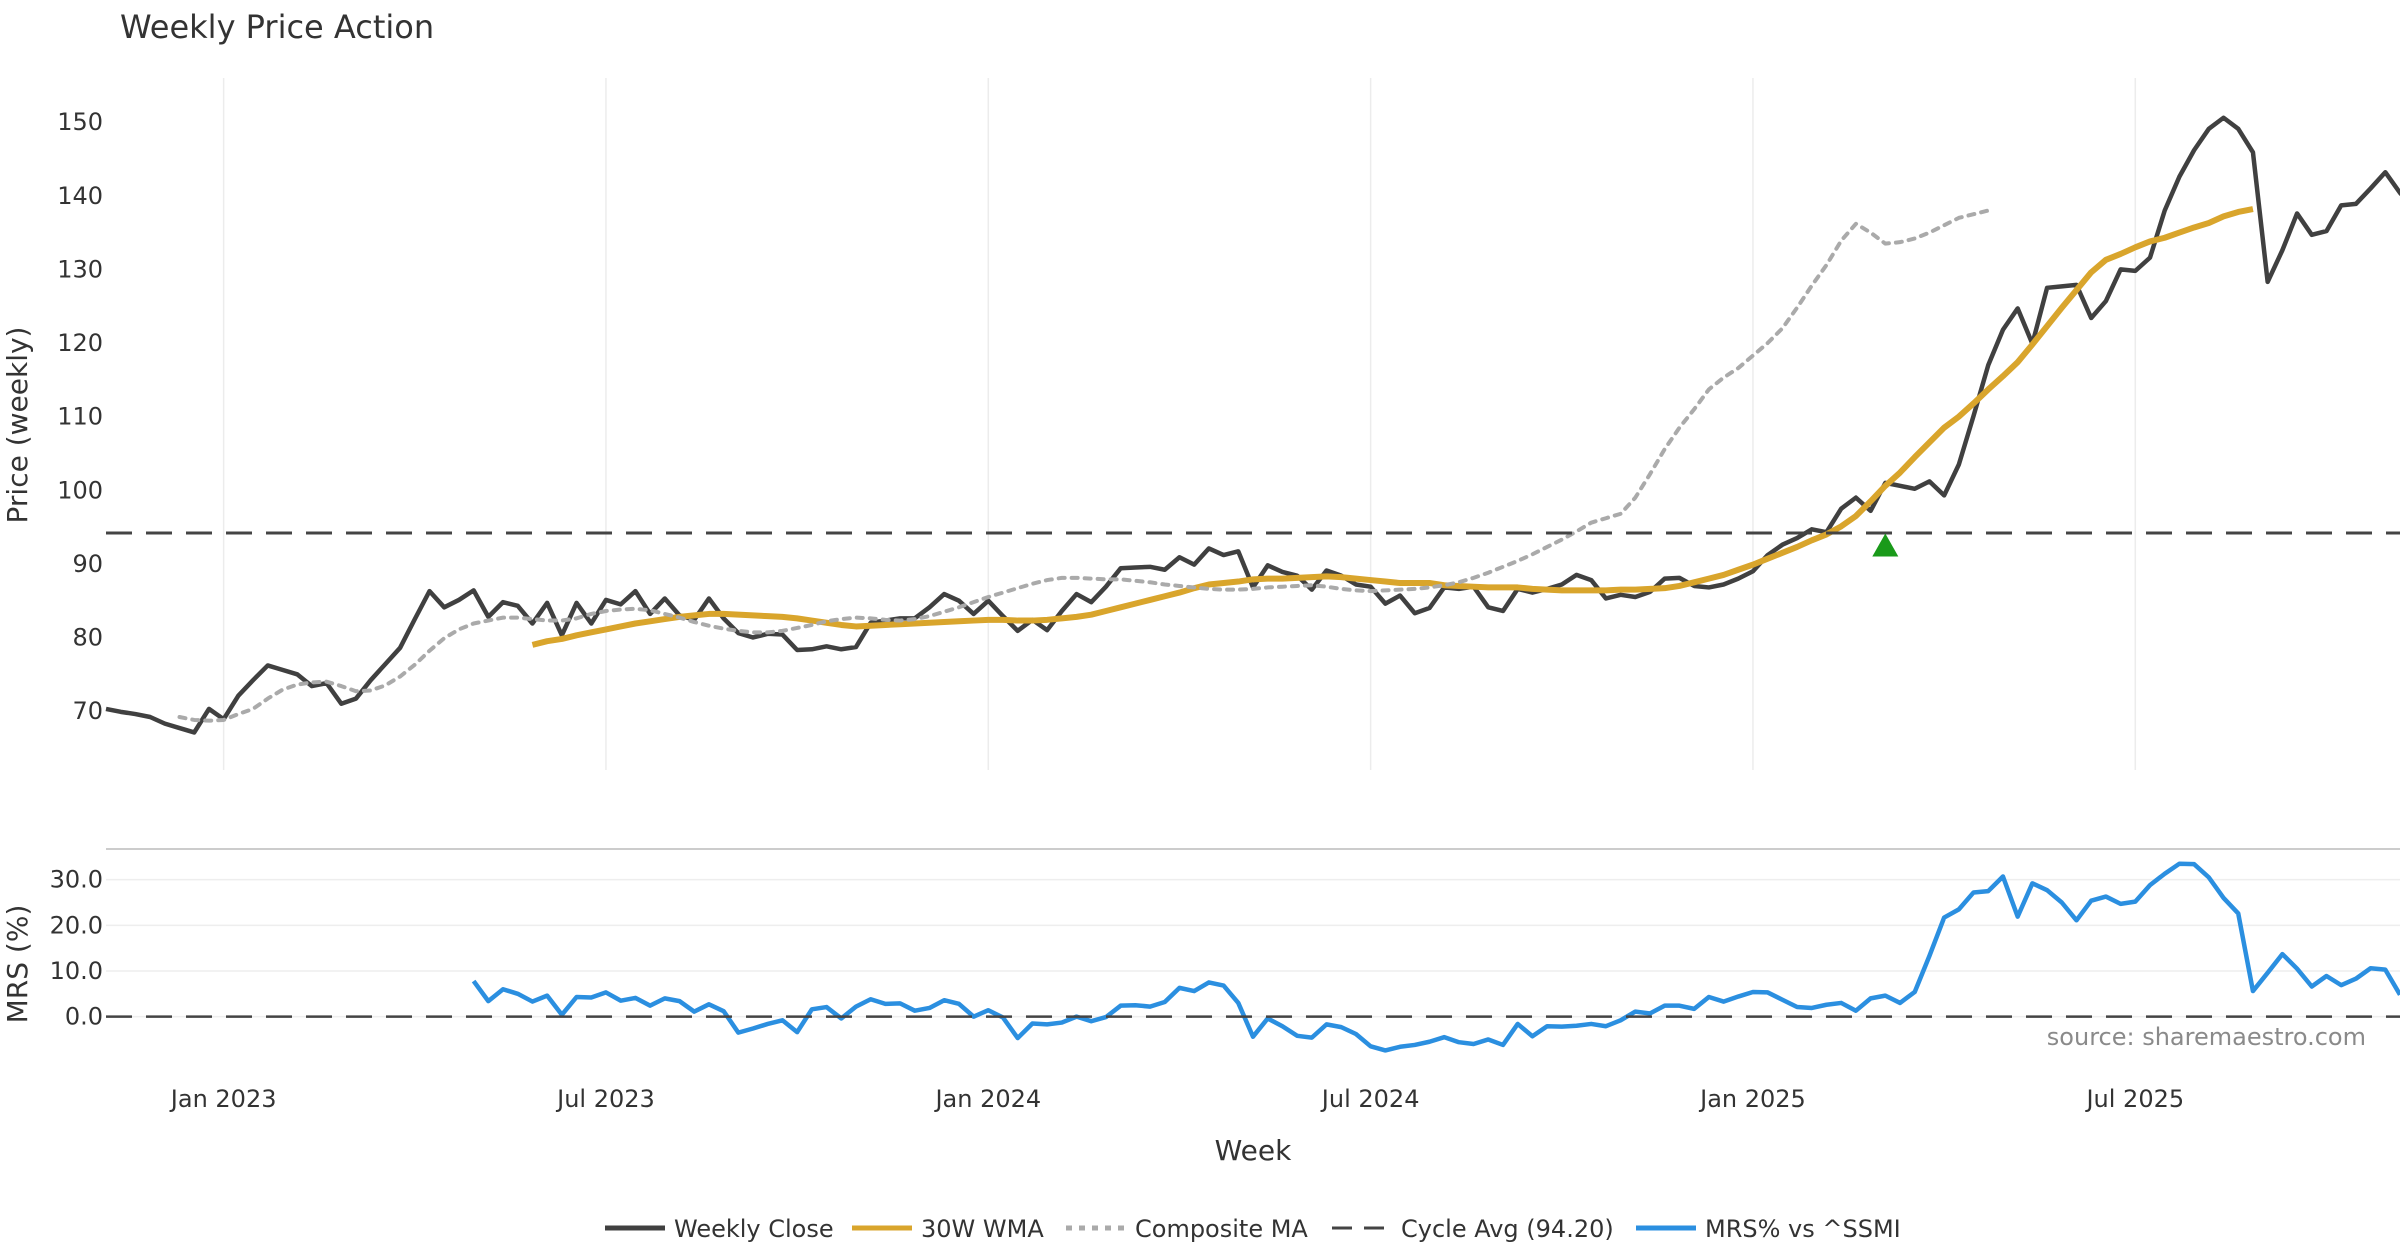 The image size is (2400, 1260). I want to click on price-y-tick-label: 140, so click(80, 196).